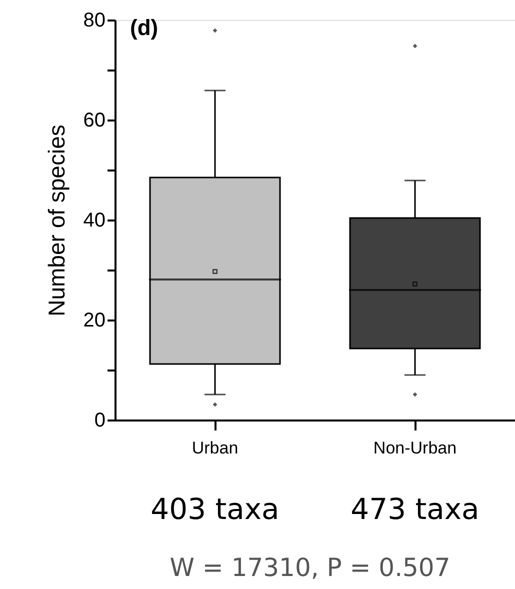 The image size is (515, 589). Describe the element at coordinates (415, 448) in the screenshot. I see `x-tick-label: Non-Urban` at that location.